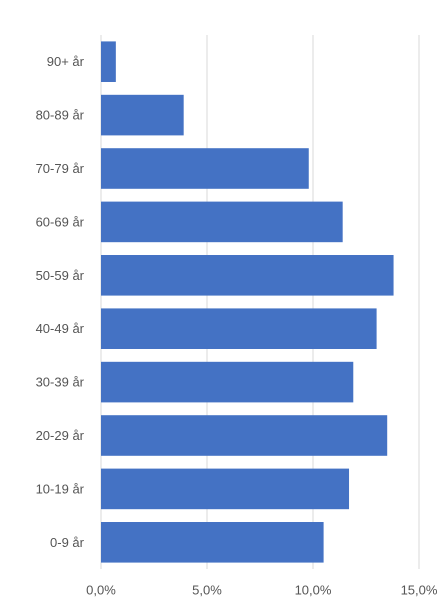 The width and height of the screenshot is (447, 603). What do you see at coordinates (419, 590) in the screenshot?
I see `x-tick-label-3: 15,0%` at bounding box center [419, 590].